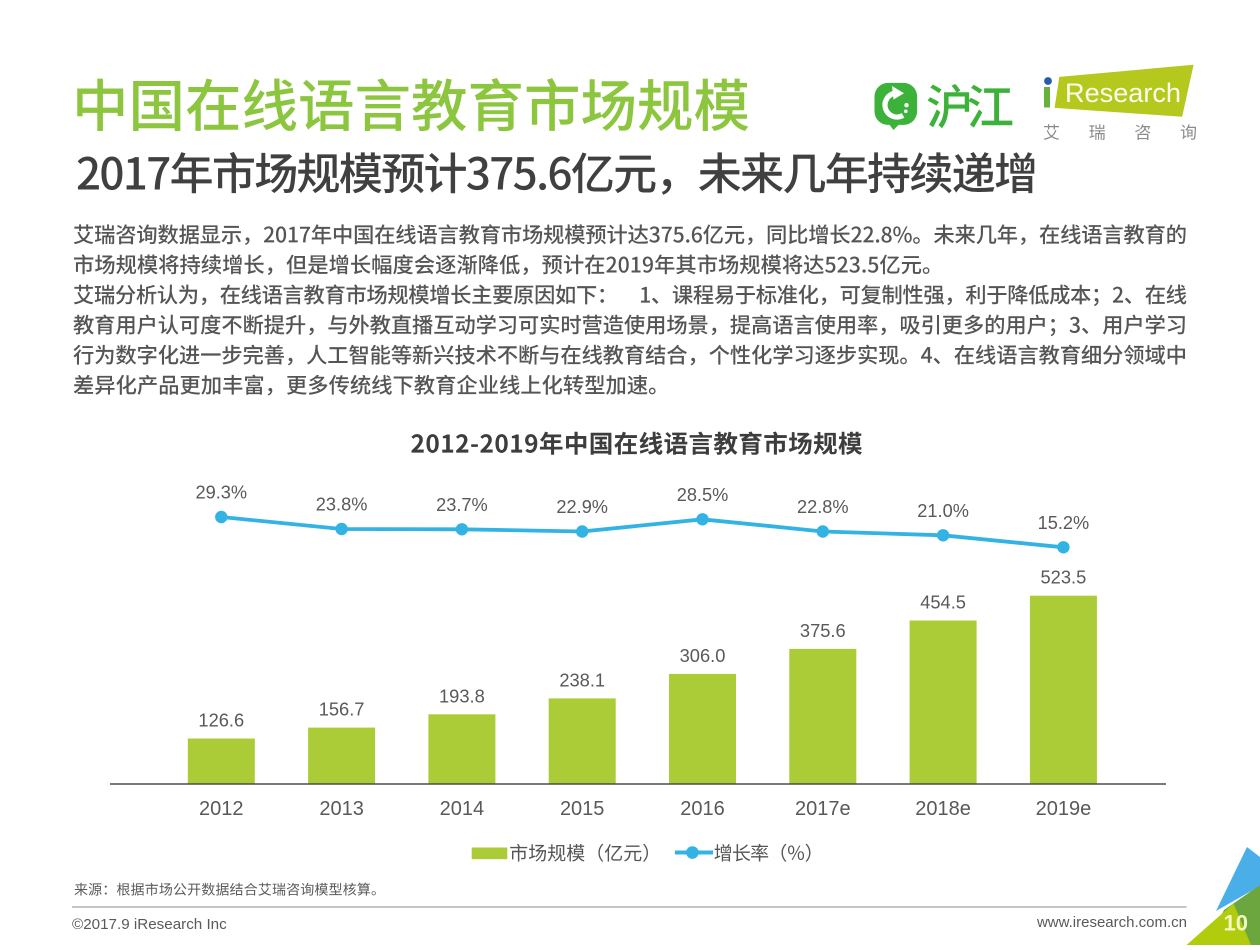 This screenshot has height=950, width=1260. I want to click on svg-text: 22.9%, so click(582, 507).